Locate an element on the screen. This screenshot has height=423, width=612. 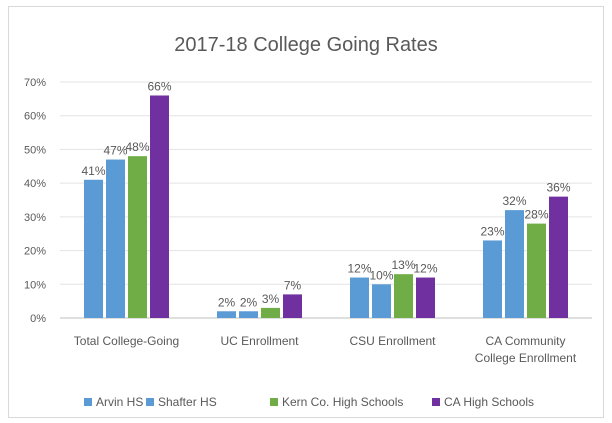
category-label: College Enrollment is located at coordinates (526, 358).